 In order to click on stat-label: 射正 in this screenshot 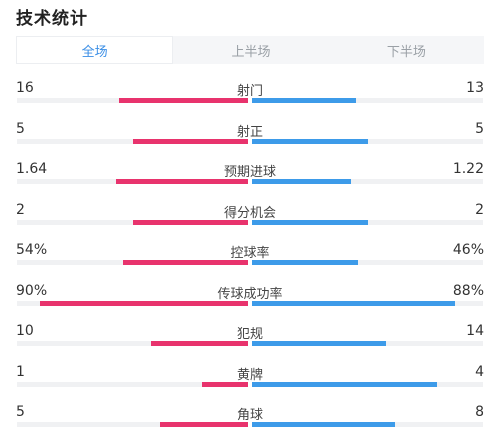, I will do `click(249, 132)`.